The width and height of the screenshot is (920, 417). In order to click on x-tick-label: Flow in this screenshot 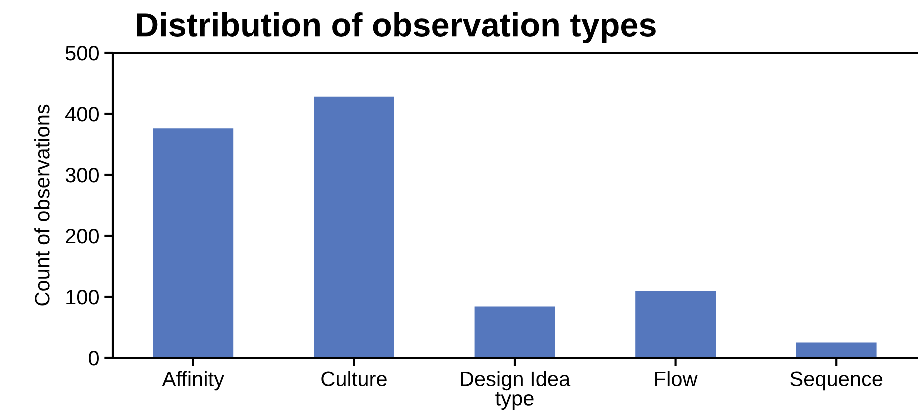, I will do `click(677, 378)`.